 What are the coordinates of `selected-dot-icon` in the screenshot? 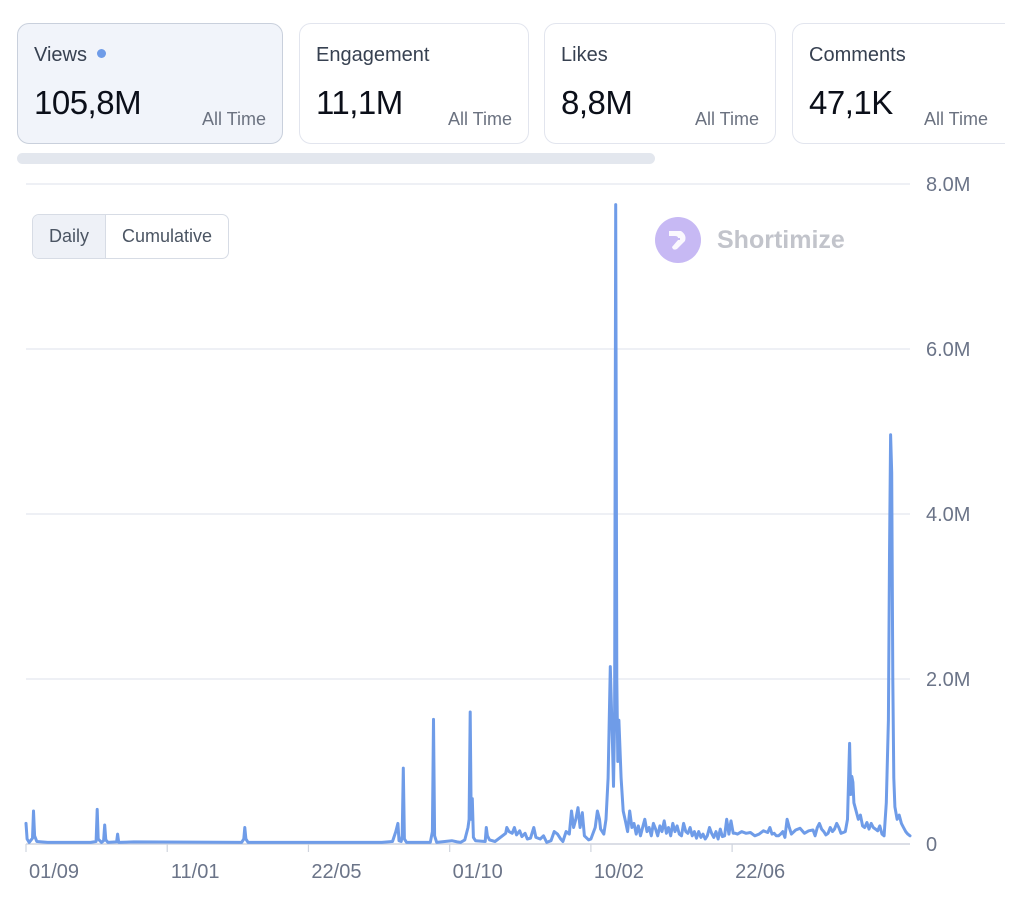 It's located at (101, 53).